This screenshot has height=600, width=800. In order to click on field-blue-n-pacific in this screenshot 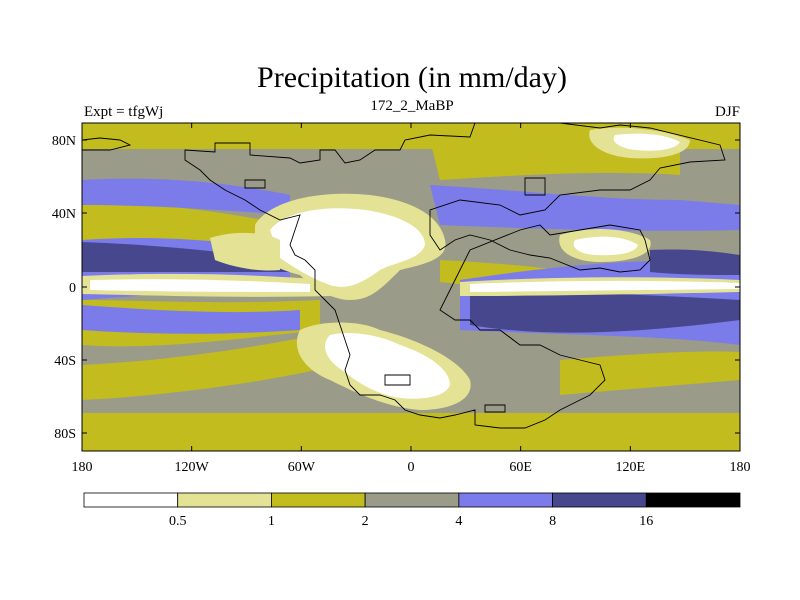, I will do `click(186, 196)`.